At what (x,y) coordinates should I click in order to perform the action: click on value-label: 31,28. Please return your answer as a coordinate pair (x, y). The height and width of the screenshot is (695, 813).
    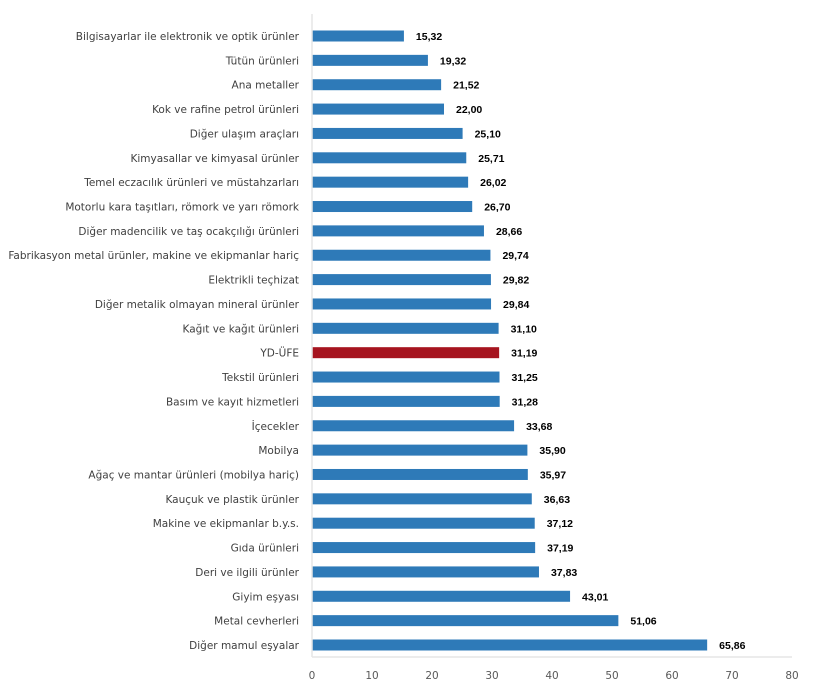
    Looking at the image, I should click on (525, 402).